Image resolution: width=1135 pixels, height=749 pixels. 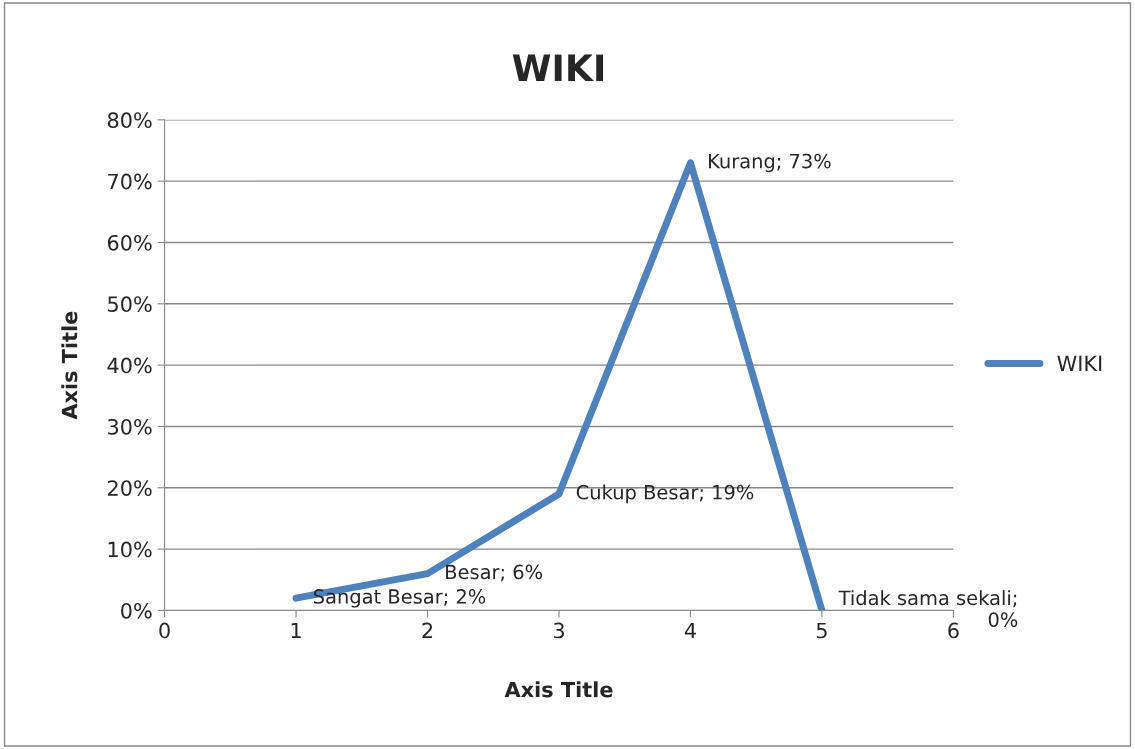 What do you see at coordinates (129, 120) in the screenshot?
I see `y-tick-label: 80%` at bounding box center [129, 120].